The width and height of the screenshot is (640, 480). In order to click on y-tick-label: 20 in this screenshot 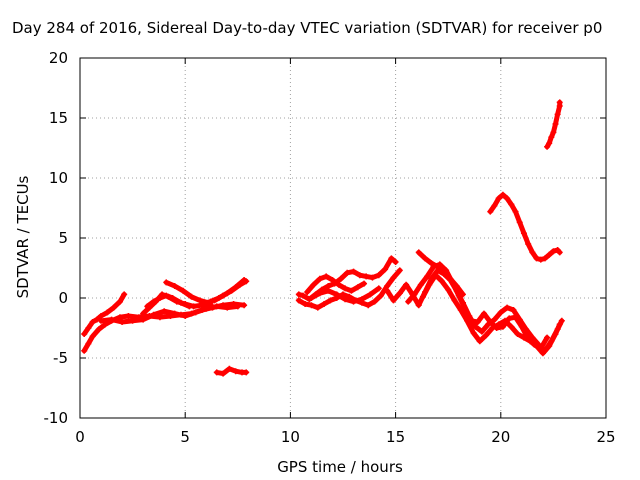, I will do `click(58, 58)`.